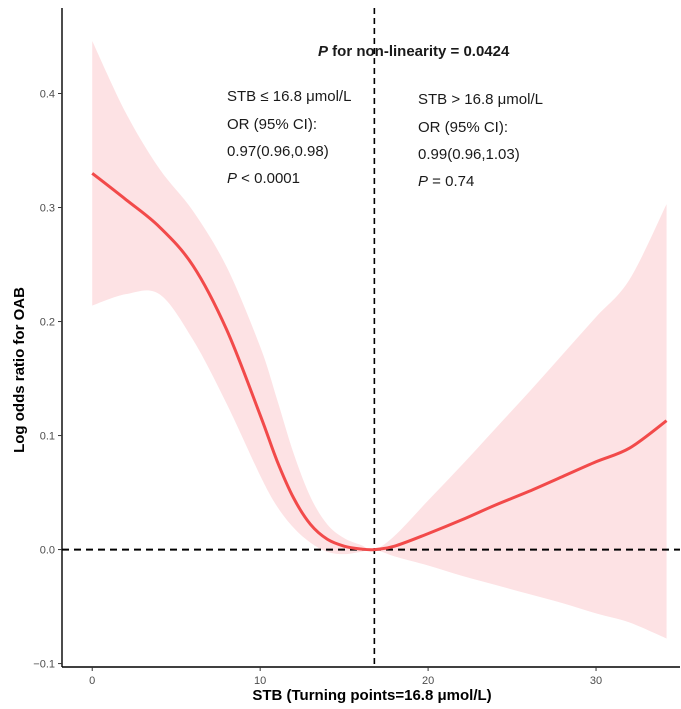 This screenshot has height=709, width=681. What do you see at coordinates (480, 99) in the screenshot?
I see `right-range: STB > 16.8 μmol/L` at bounding box center [480, 99].